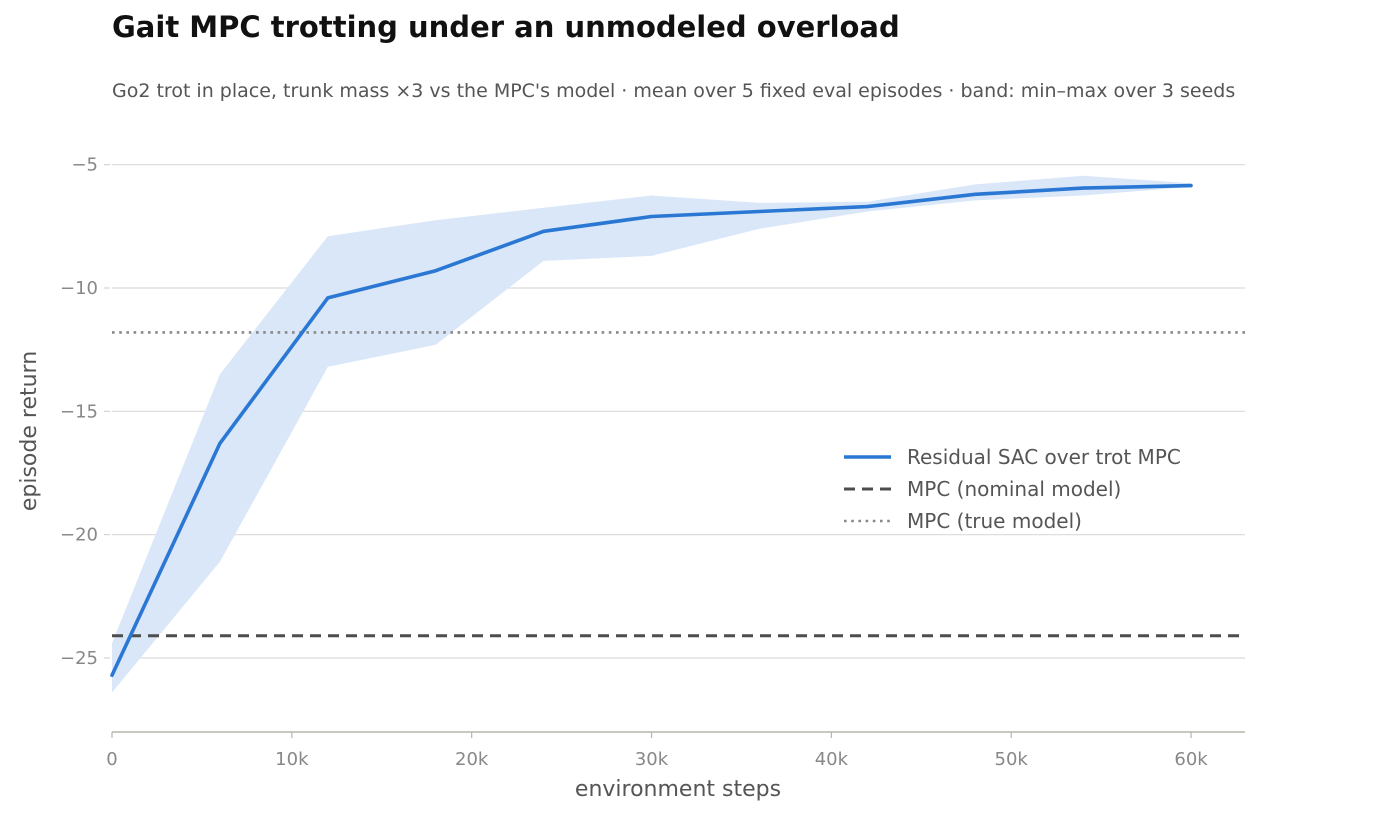 Image resolution: width=1380 pixels, height=819 pixels. Describe the element at coordinates (832, 759) in the screenshot. I see `x-tick-label: 40k` at that location.